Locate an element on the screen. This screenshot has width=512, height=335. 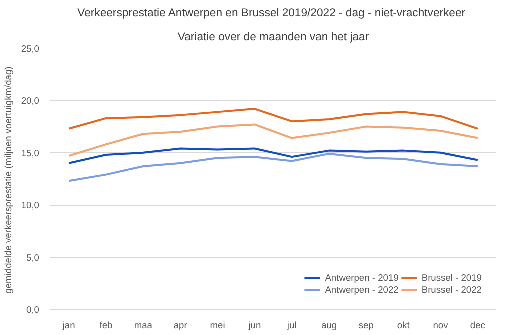
x-tick-label: jul is located at coordinates (291, 325).